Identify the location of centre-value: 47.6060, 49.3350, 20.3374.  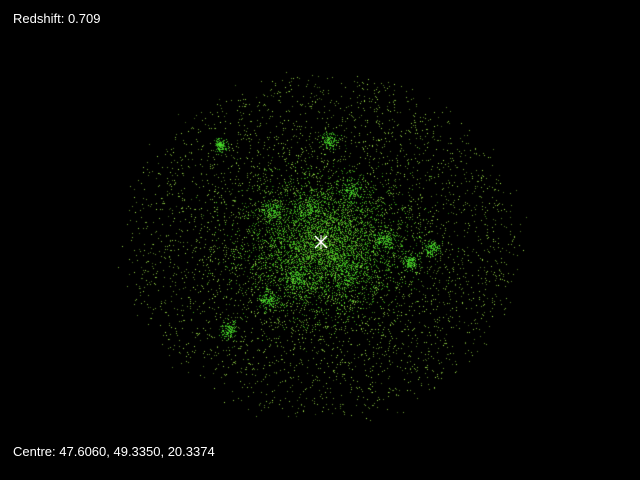
(137, 451).